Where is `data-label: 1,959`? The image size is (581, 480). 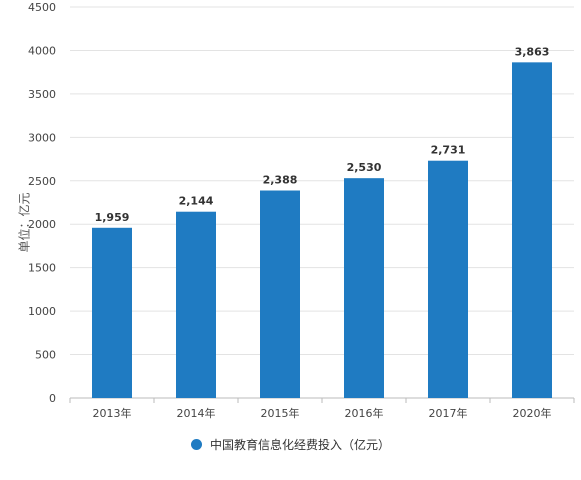 data-label: 1,959 is located at coordinates (112, 217).